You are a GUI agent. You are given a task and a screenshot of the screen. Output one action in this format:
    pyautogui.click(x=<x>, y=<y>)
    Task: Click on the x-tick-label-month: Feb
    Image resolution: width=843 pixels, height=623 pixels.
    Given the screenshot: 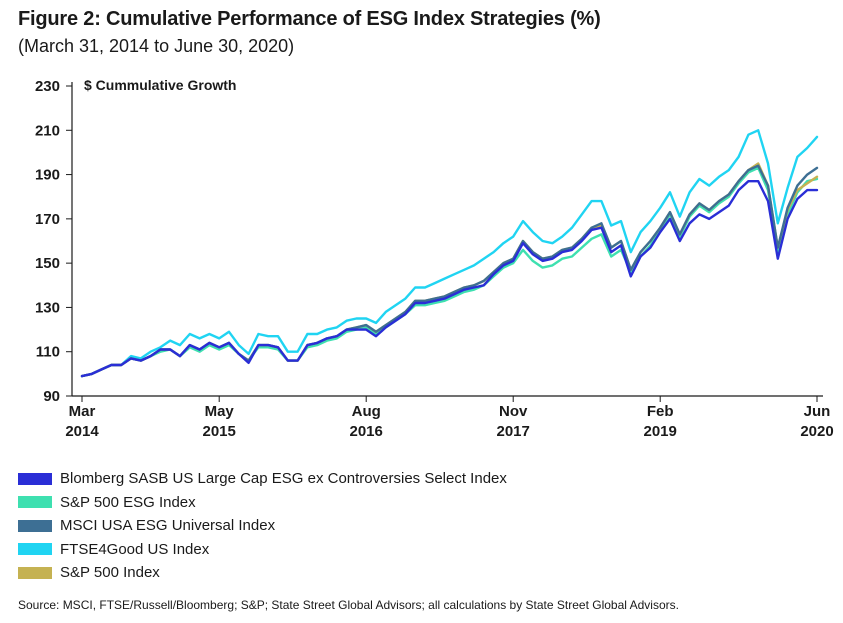 What is the action you would take?
    pyautogui.click(x=660, y=411)
    